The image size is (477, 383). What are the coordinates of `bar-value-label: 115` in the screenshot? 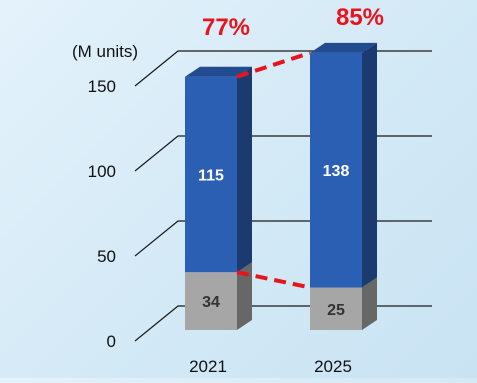 It's located at (211, 175).